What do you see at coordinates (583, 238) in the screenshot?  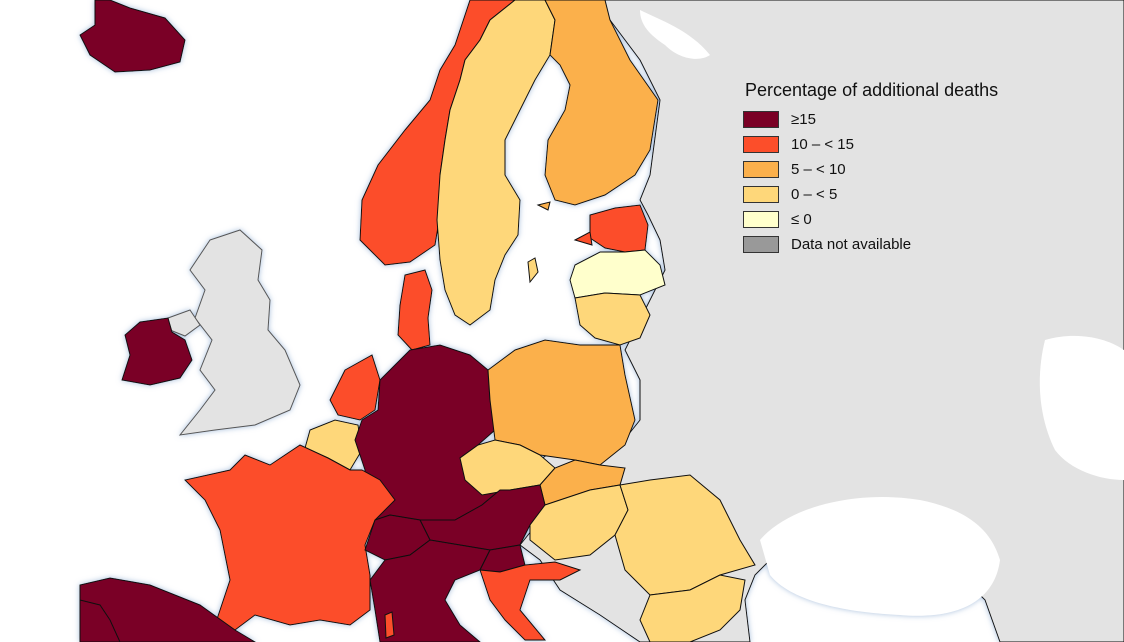 I see `region-saaremaa` at bounding box center [583, 238].